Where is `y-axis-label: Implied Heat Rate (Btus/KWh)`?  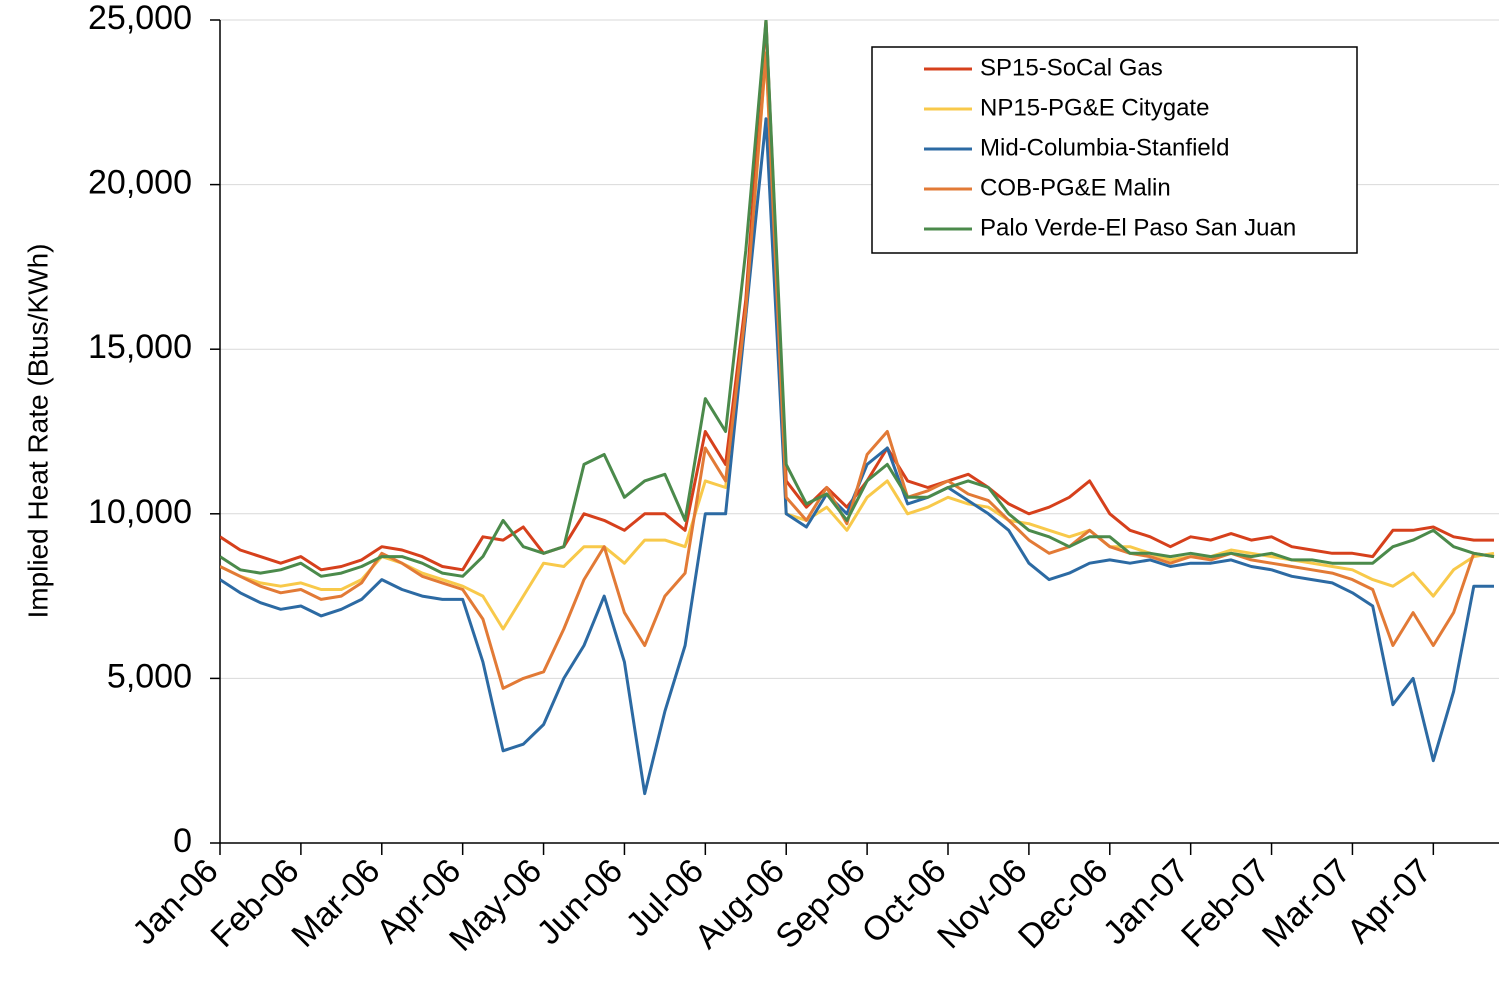
y-axis-label: Implied Heat Rate (Btus/KWh) is located at coordinates (37, 430).